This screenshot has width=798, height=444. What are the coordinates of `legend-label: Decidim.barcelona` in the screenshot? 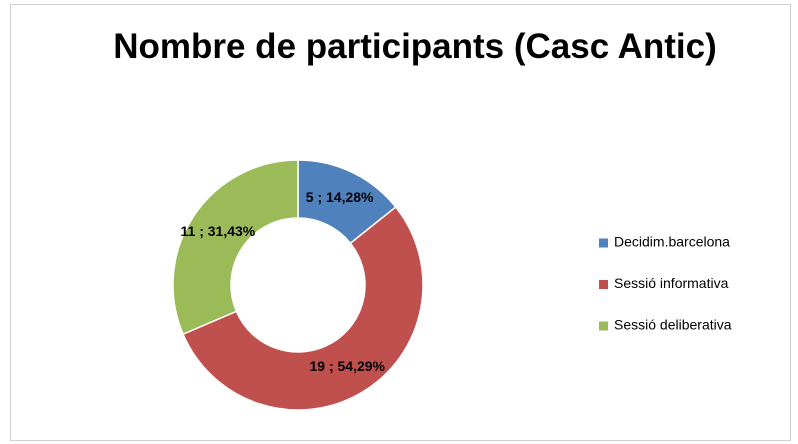 It's located at (672, 242).